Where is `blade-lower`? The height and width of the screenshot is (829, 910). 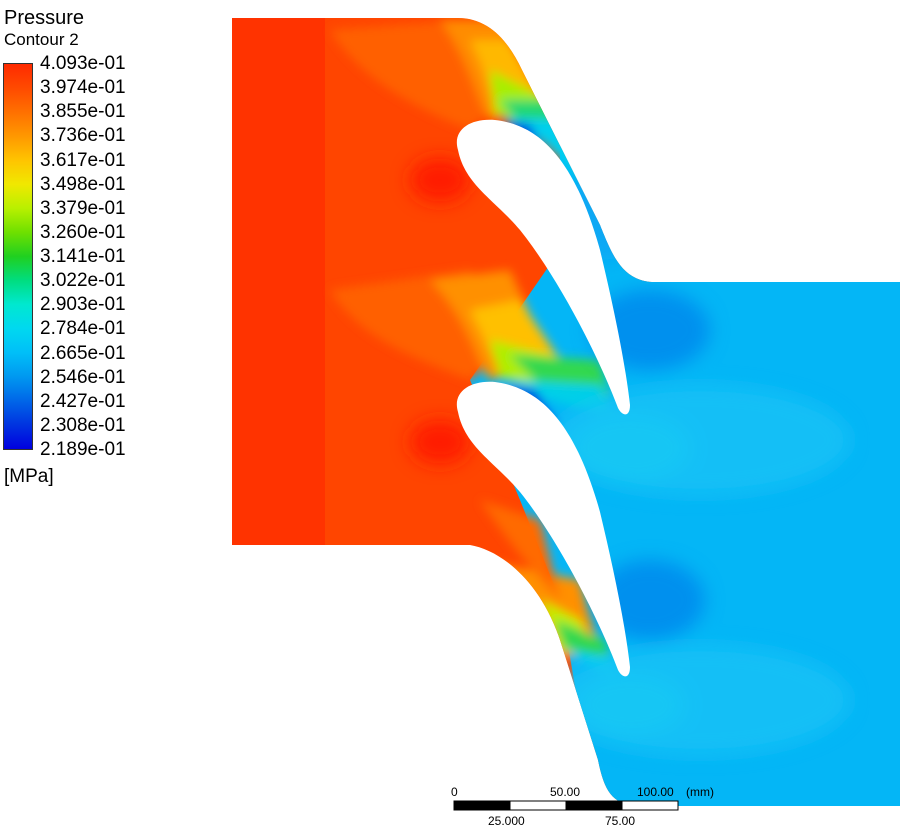
blade-lower is located at coordinates (543, 529).